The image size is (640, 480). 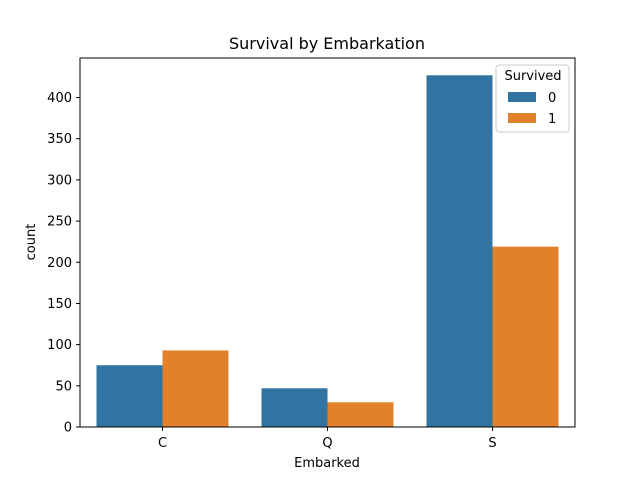 I want to click on legend-title: Survived, so click(x=532, y=76).